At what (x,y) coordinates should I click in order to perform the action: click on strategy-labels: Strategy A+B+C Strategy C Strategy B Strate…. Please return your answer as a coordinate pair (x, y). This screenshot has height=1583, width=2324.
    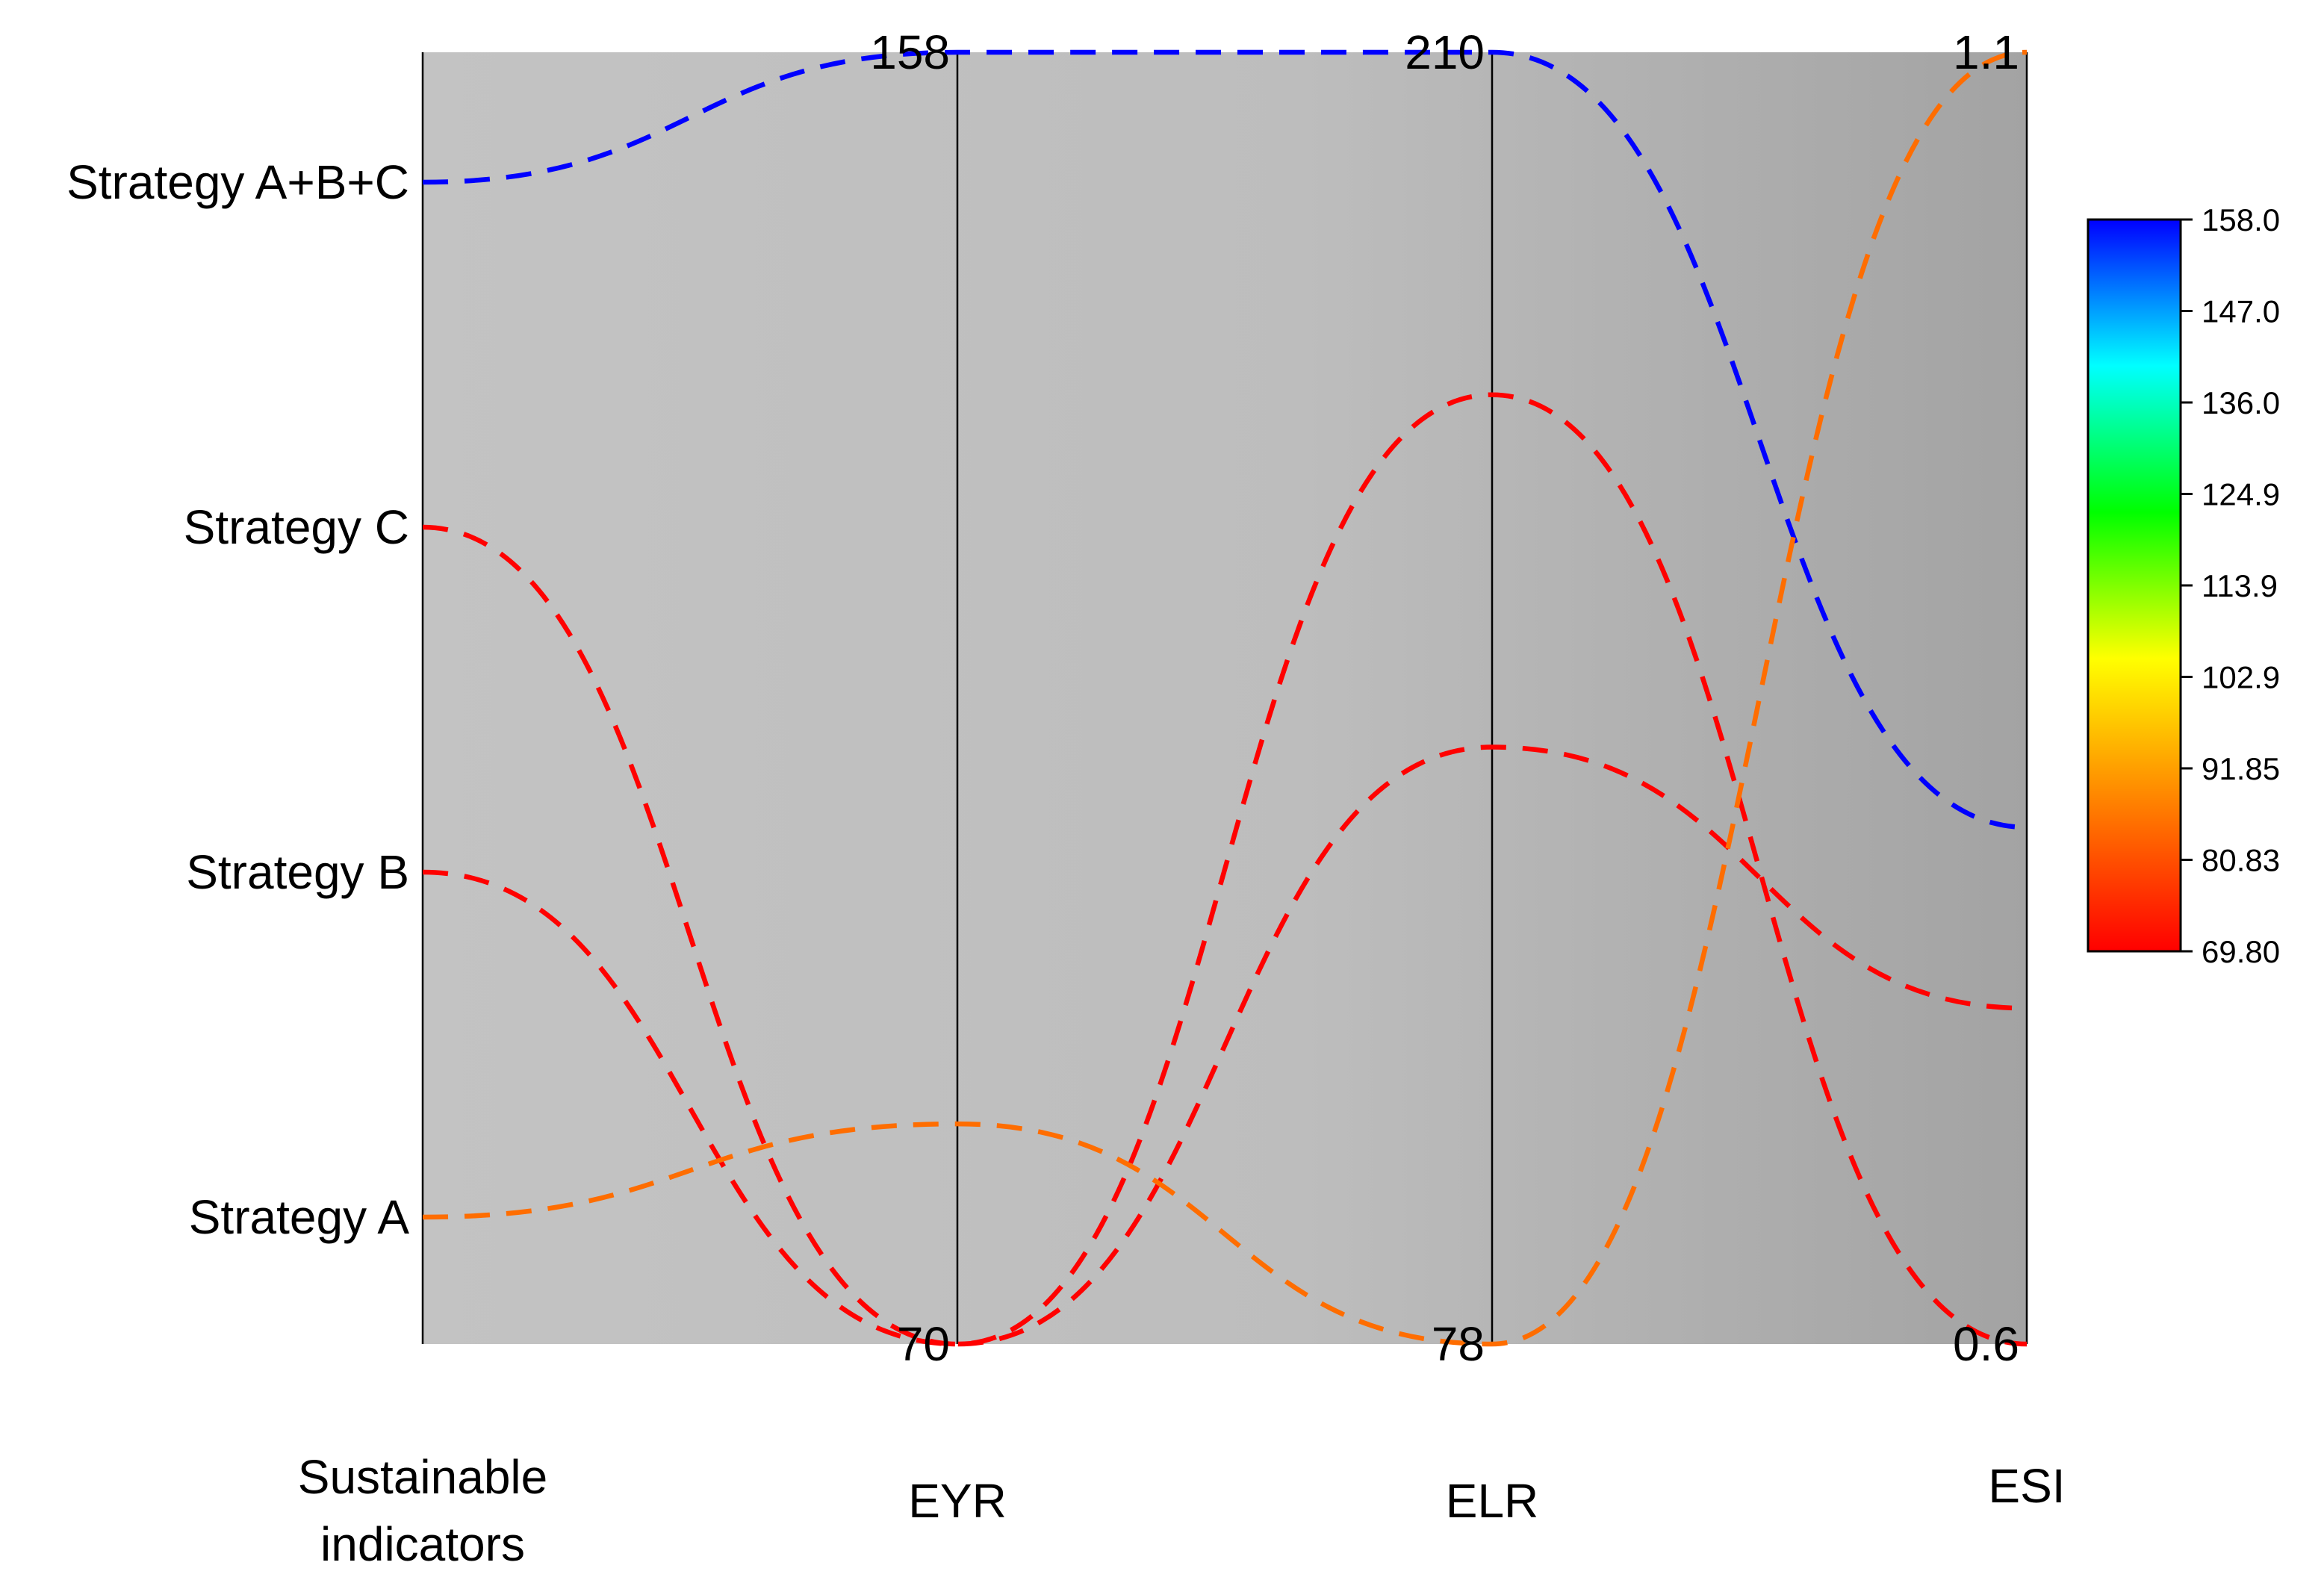
    Looking at the image, I should click on (238, 700).